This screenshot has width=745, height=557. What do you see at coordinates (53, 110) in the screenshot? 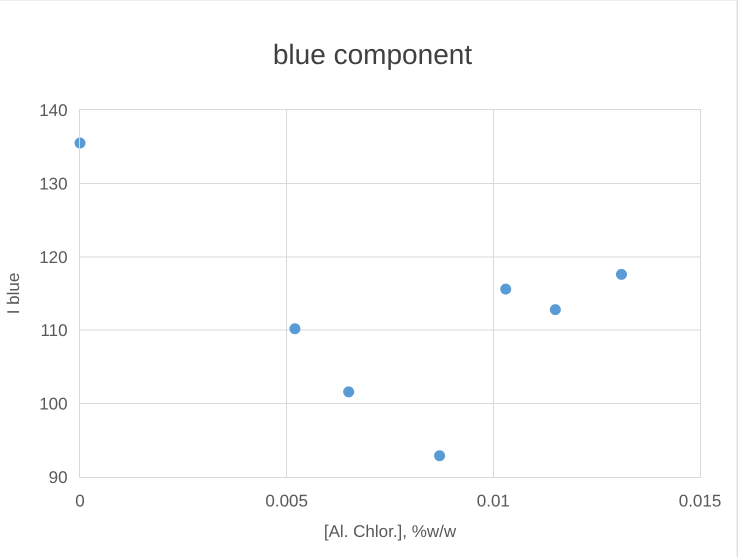
I see `y-tick-label: 140` at bounding box center [53, 110].